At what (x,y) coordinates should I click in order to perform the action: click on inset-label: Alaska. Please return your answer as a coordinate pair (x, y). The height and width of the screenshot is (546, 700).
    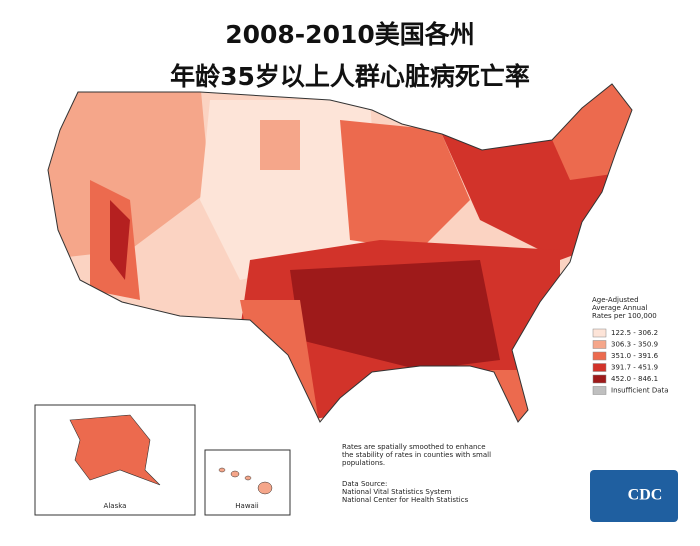
    Looking at the image, I should click on (115, 506).